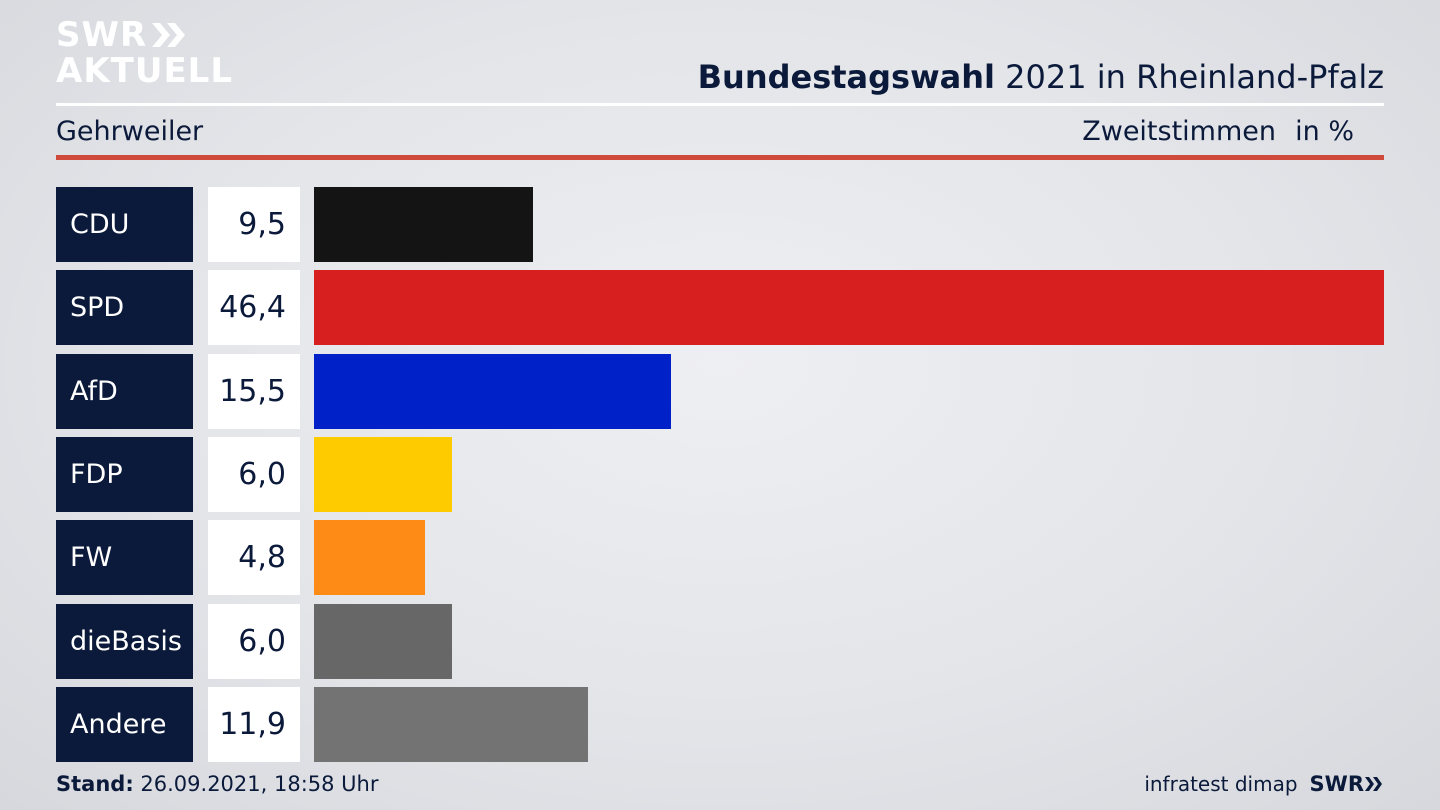  I want to click on swr-aktuell-logo: SWR AKTUELL, so click(144, 53).